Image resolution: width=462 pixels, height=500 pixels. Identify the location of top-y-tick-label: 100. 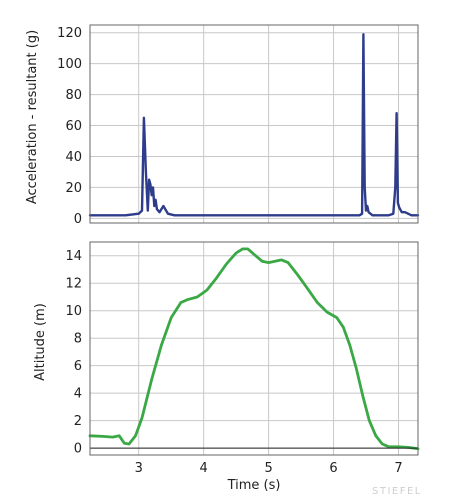
(69, 64).